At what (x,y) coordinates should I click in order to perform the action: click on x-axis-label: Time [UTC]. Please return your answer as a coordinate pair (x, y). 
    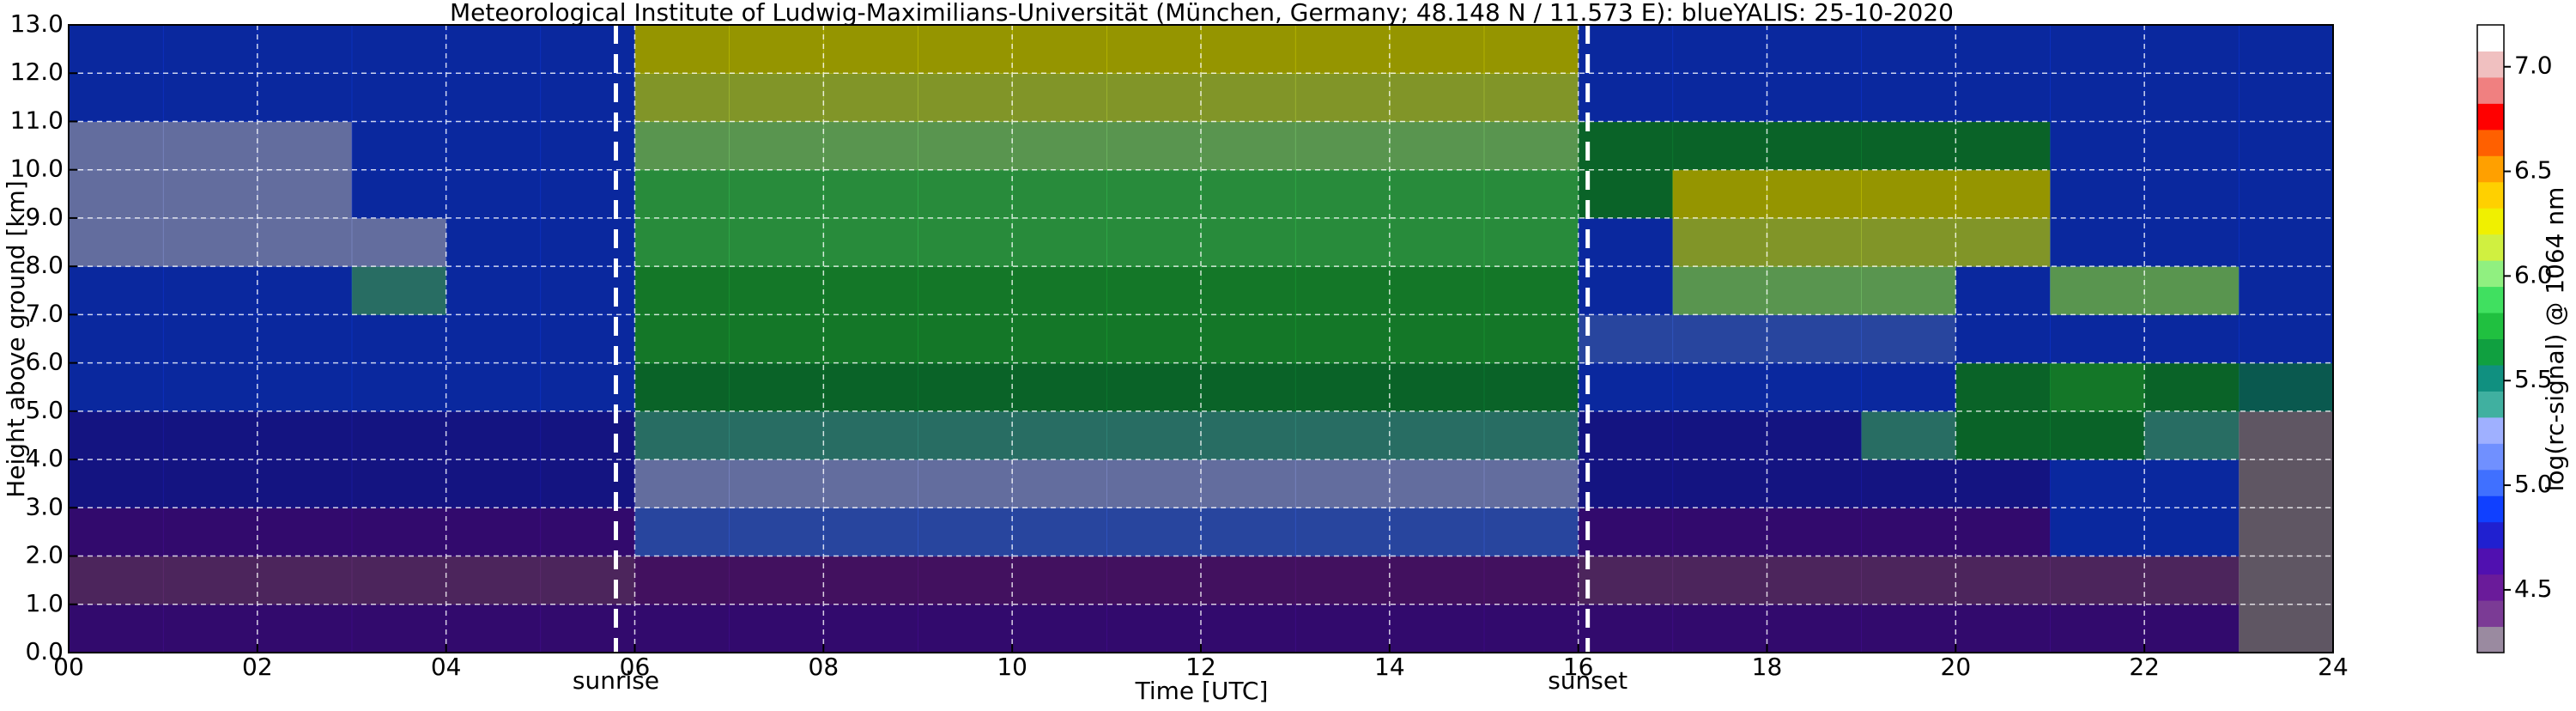
    Looking at the image, I should click on (1202, 691).